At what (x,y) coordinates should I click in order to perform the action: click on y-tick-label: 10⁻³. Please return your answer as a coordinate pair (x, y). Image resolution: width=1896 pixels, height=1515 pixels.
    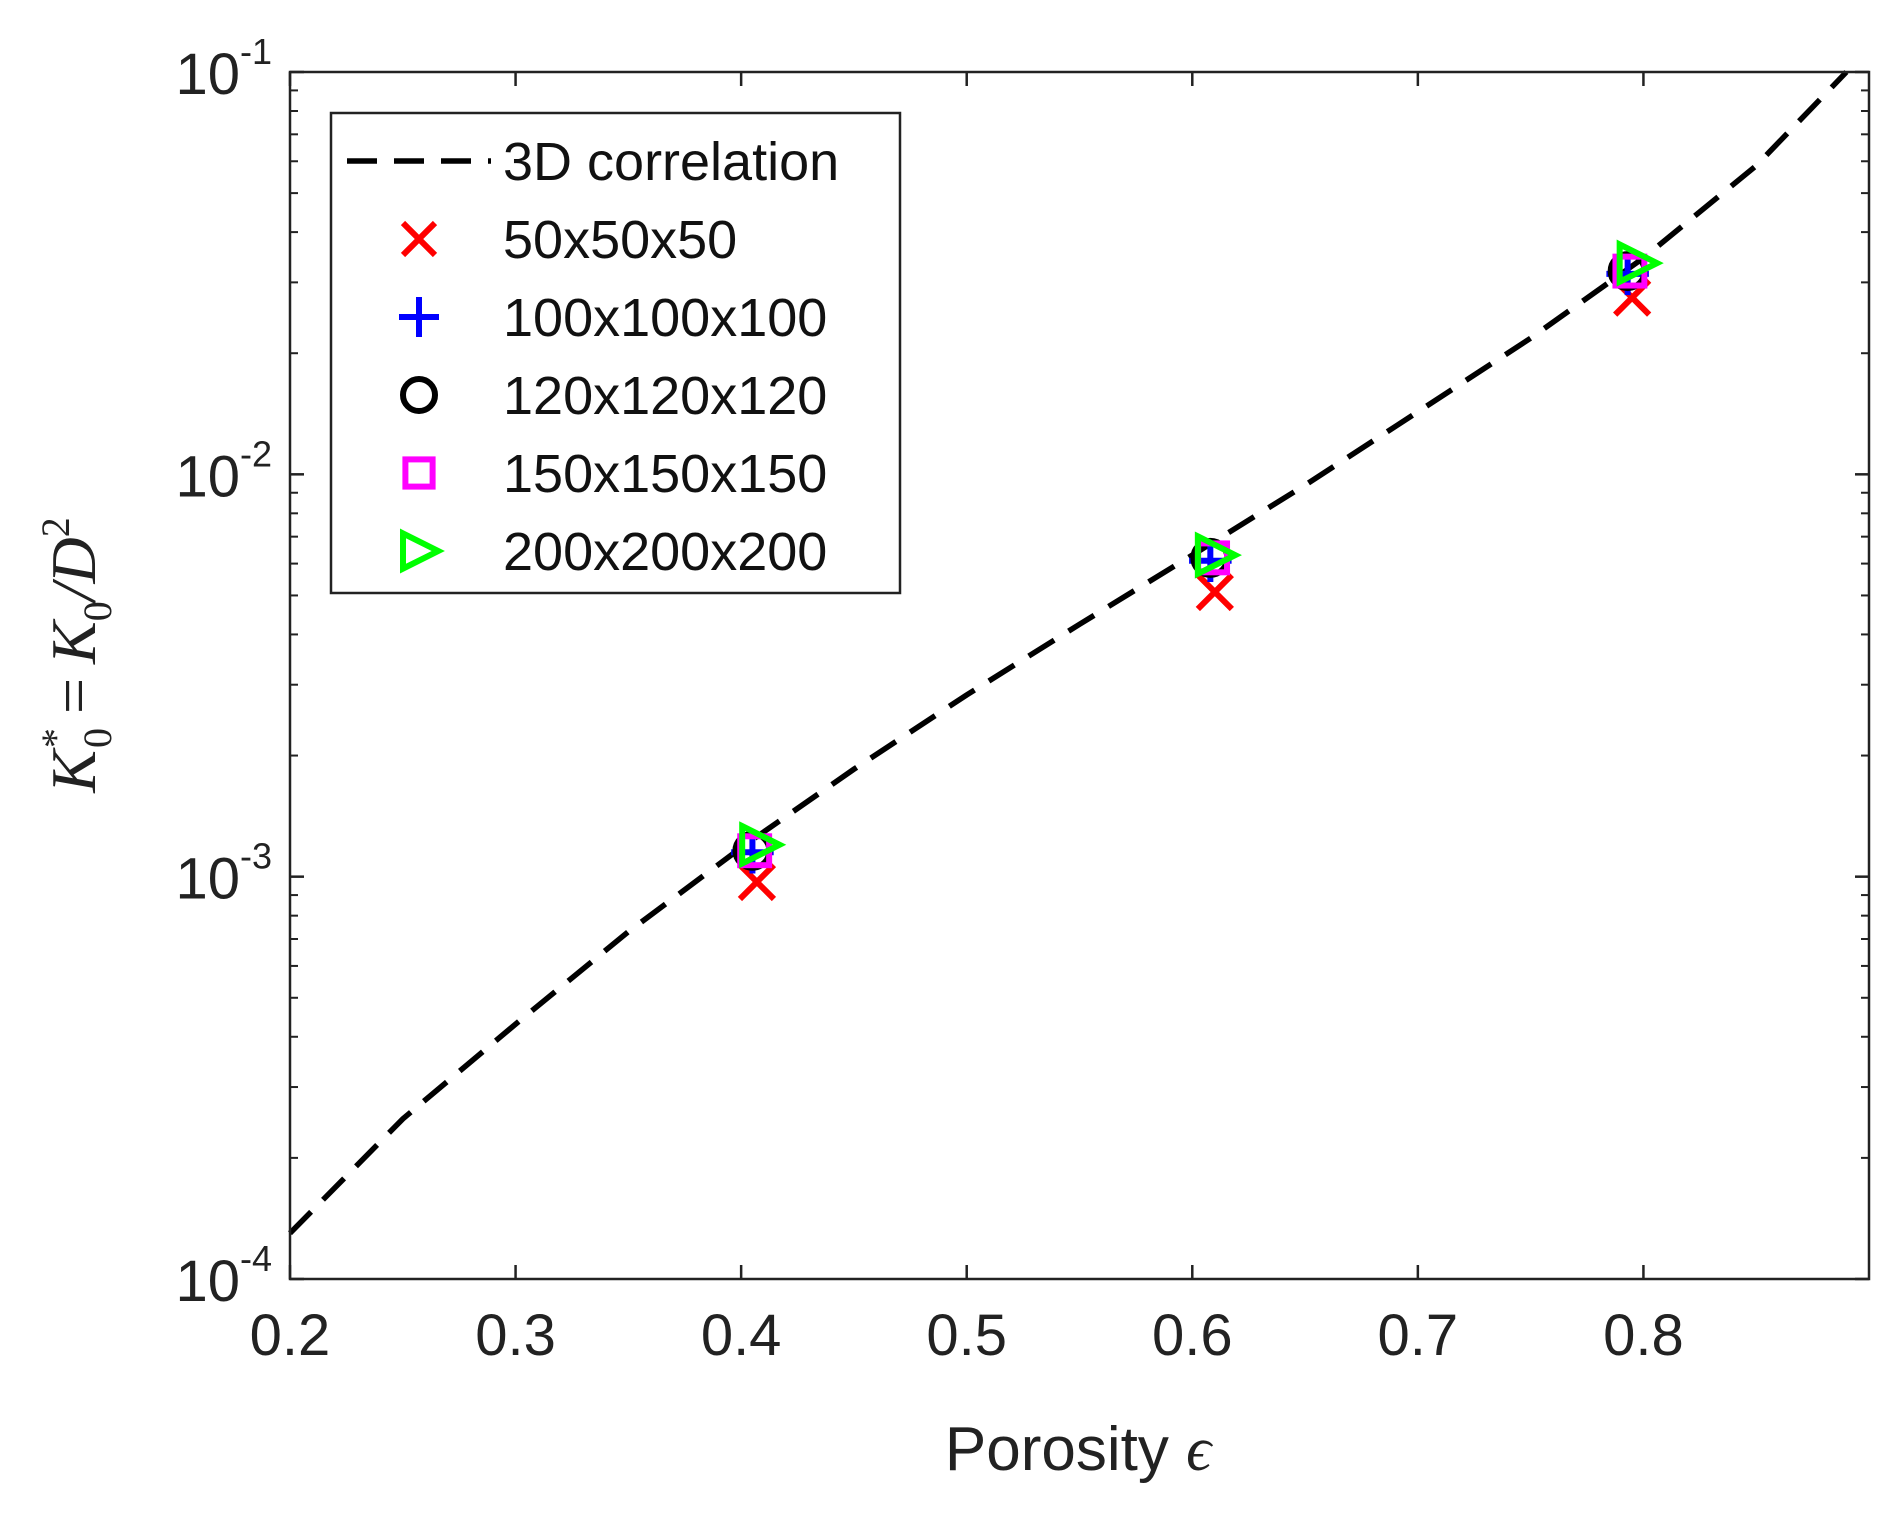
    Looking at the image, I should click on (223, 874).